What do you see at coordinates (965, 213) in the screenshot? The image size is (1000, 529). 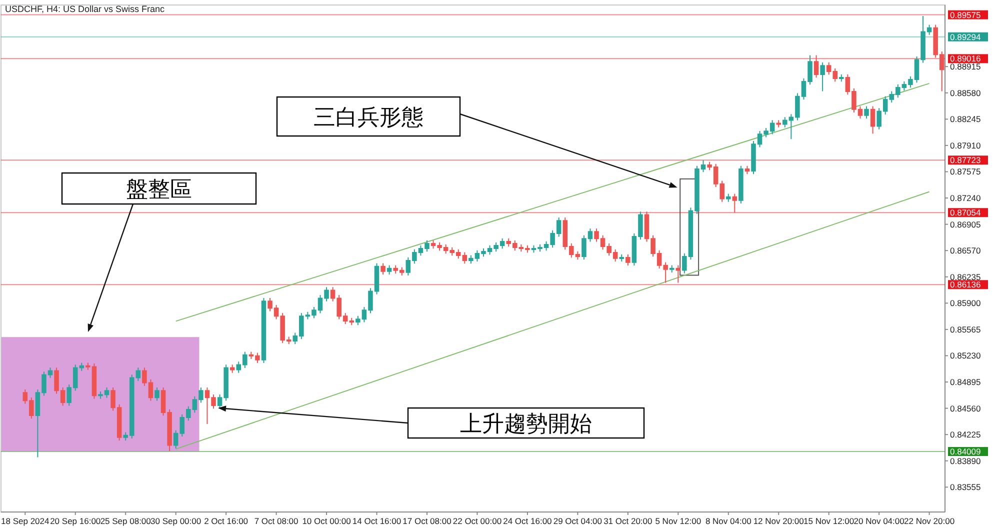 I see `ref-line-label: 0.87054` at bounding box center [965, 213].